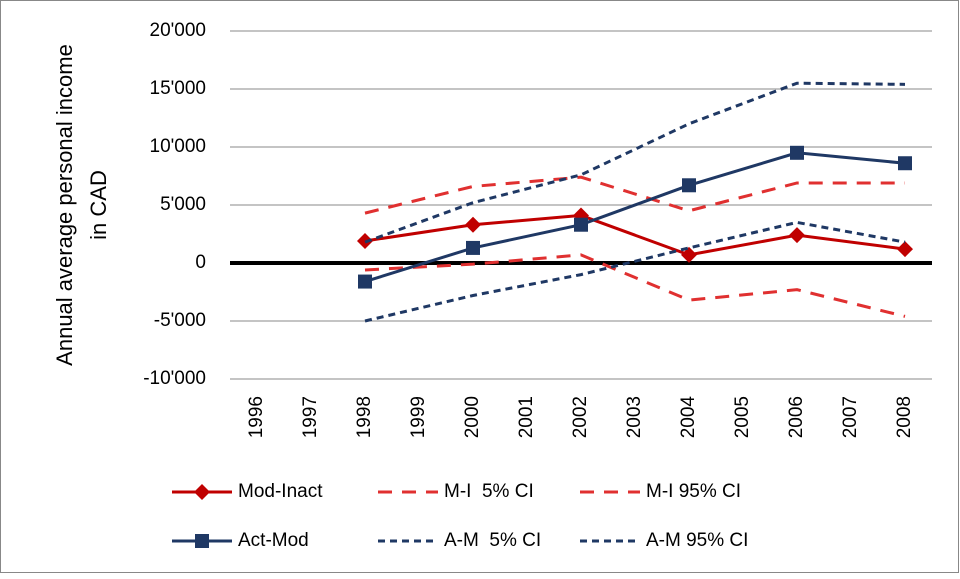 This screenshot has width=960, height=579. What do you see at coordinates (183, 204) in the screenshot?
I see `y-tick-label: 5'000` at bounding box center [183, 204].